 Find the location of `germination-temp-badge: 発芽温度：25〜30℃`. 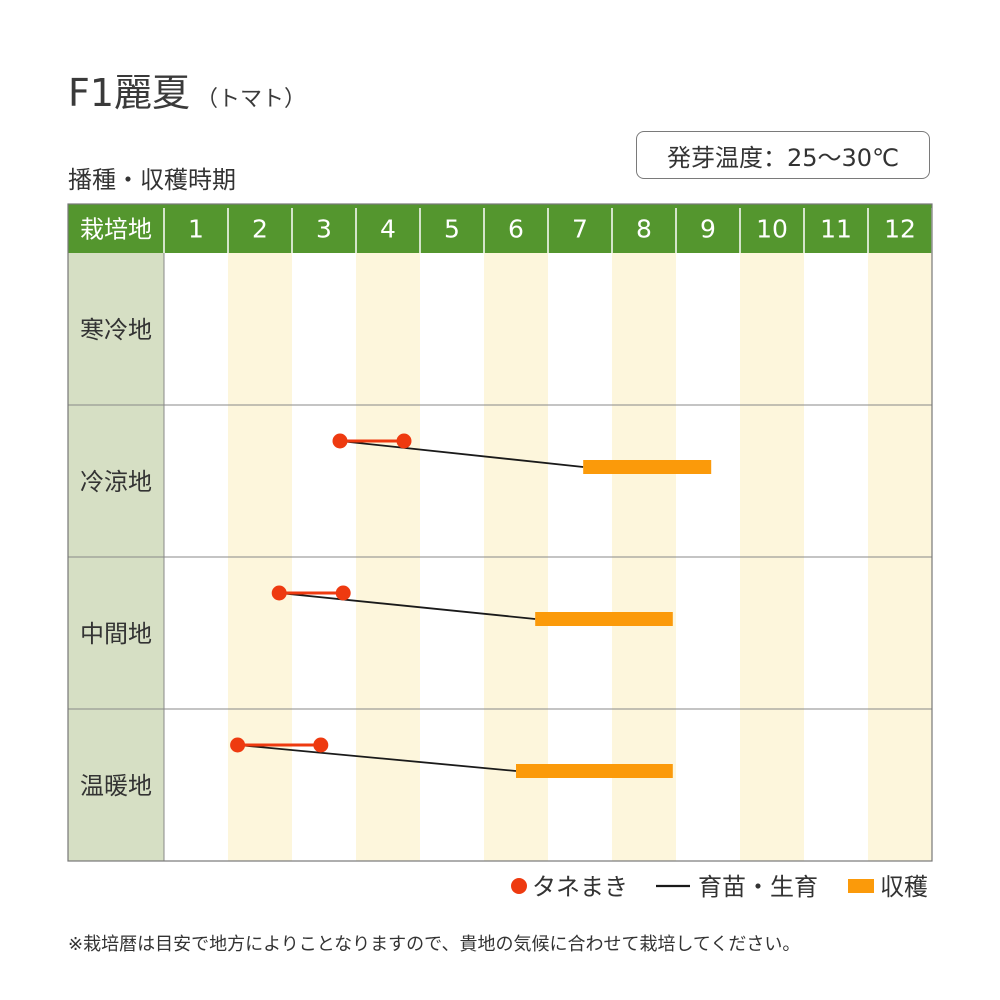

germination-temp-badge: 発芽温度：25〜30℃ is located at coordinates (783, 155).